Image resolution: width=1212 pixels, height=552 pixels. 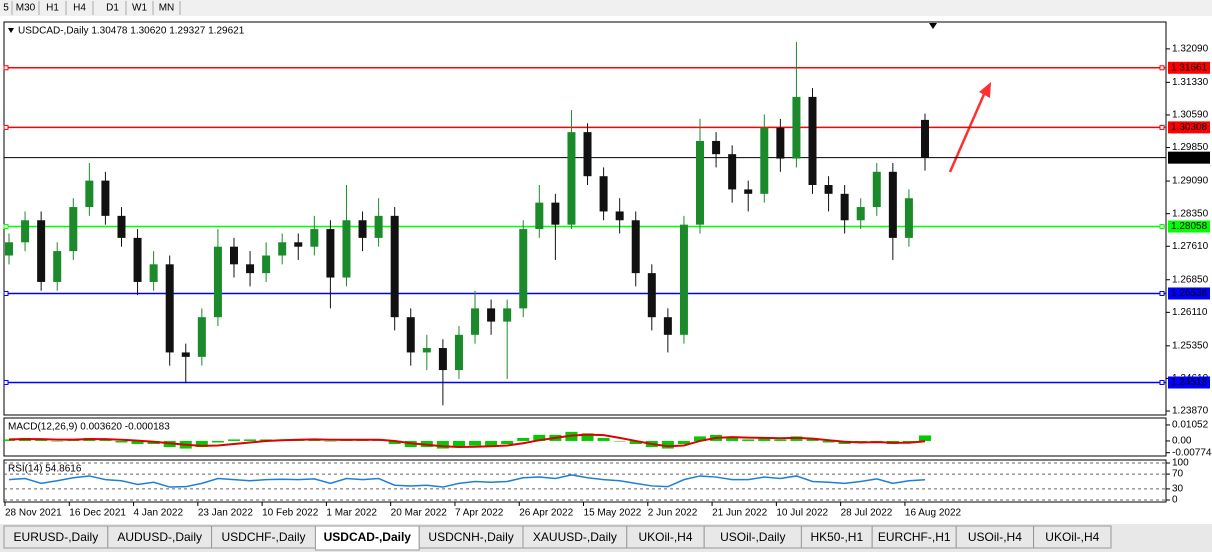 I want to click on y-tick-label: 1.32090, so click(x=1190, y=49).